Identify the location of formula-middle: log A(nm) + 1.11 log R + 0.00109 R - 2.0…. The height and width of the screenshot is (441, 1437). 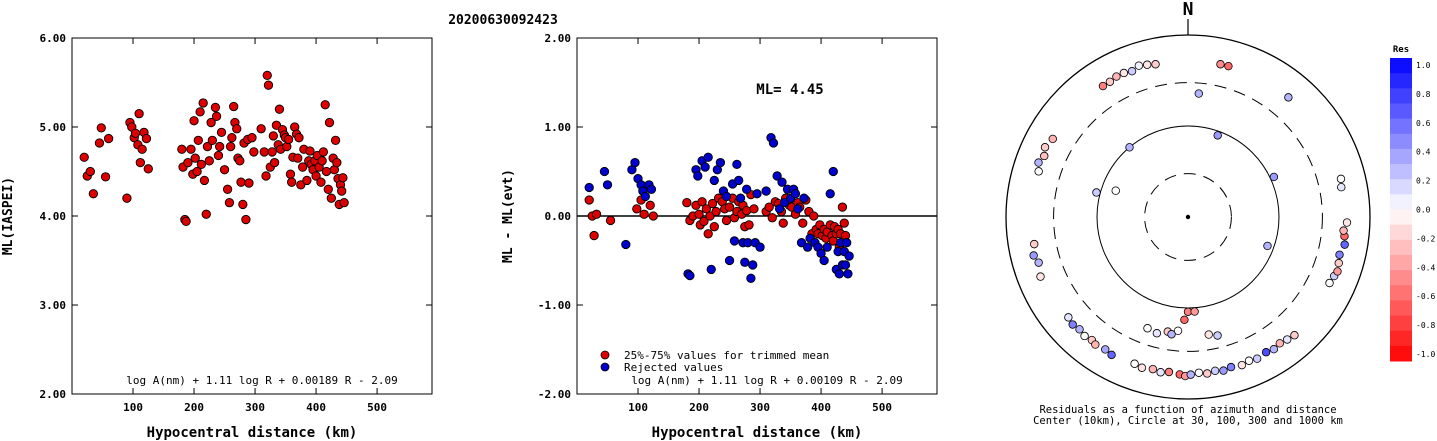
(767, 380).